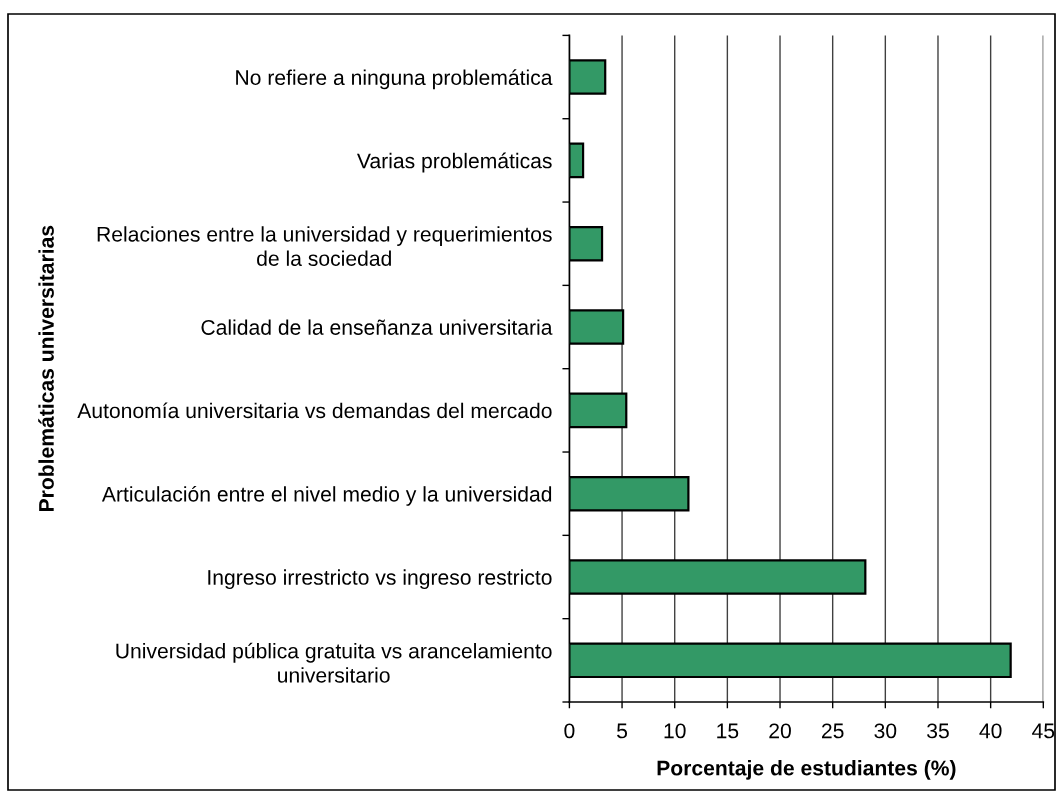 This screenshot has width=1064, height=803. What do you see at coordinates (46, 368) in the screenshot?
I see `y-axis-title: Problemáticas universitarias` at bounding box center [46, 368].